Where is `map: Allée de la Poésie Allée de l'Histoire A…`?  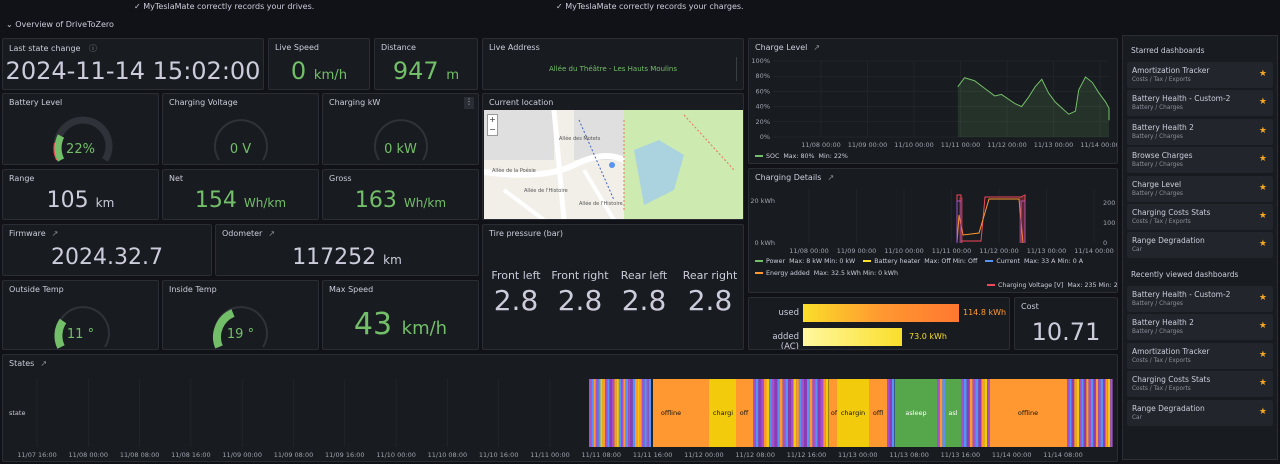
map: Allée de la Poésie Allée de l'Histoire A… is located at coordinates (613, 165).